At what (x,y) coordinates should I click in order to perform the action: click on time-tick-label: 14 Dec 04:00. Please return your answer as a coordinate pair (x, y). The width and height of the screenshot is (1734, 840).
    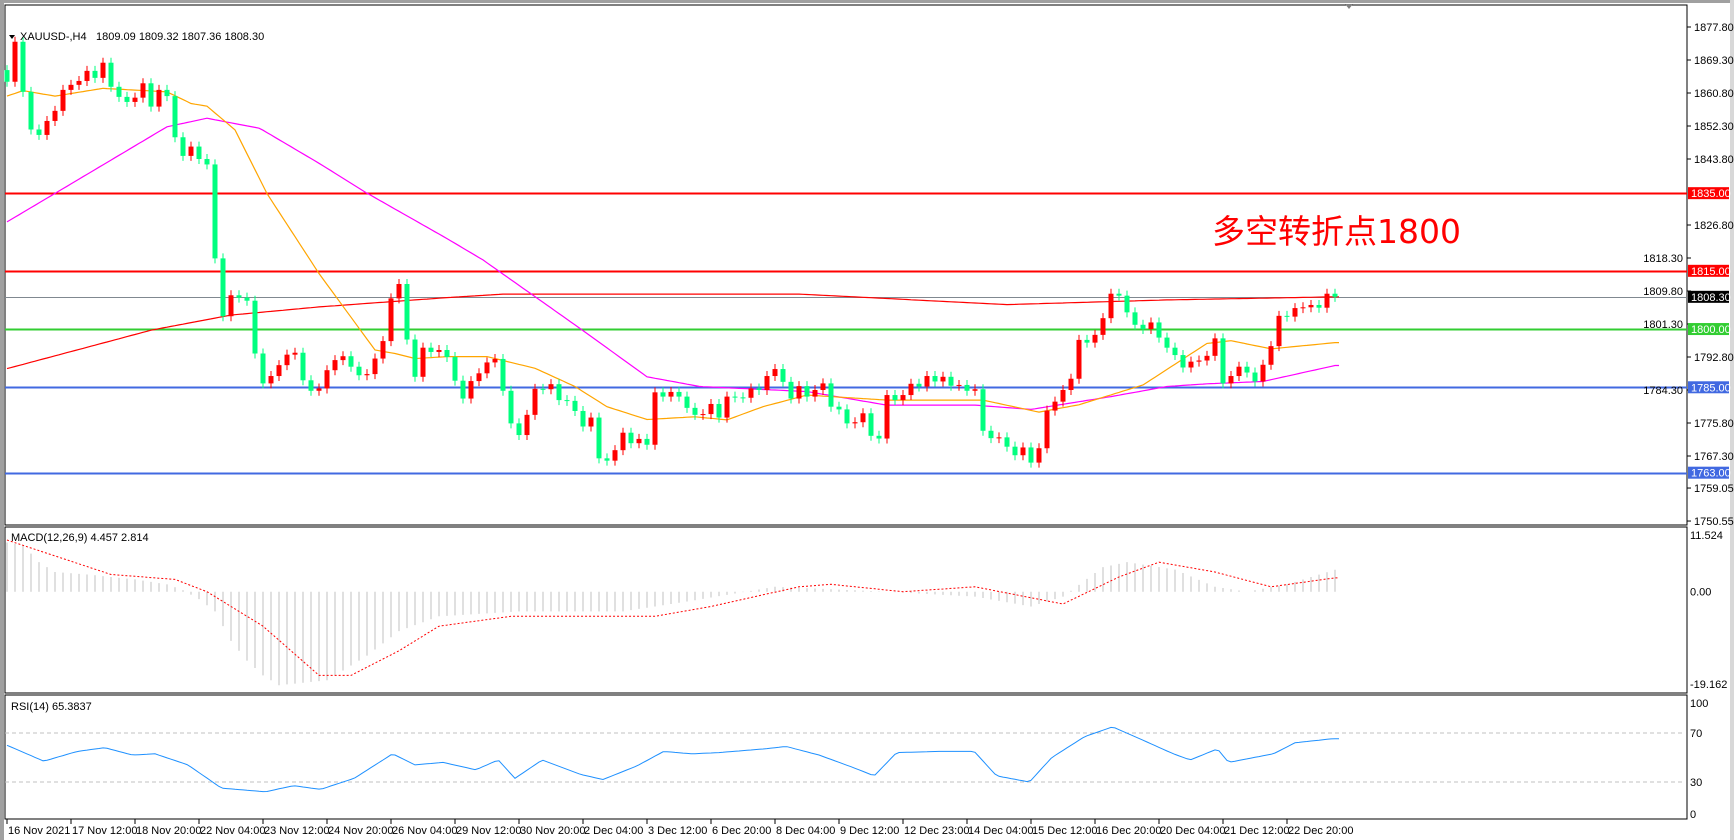
    Looking at the image, I should click on (1000, 831).